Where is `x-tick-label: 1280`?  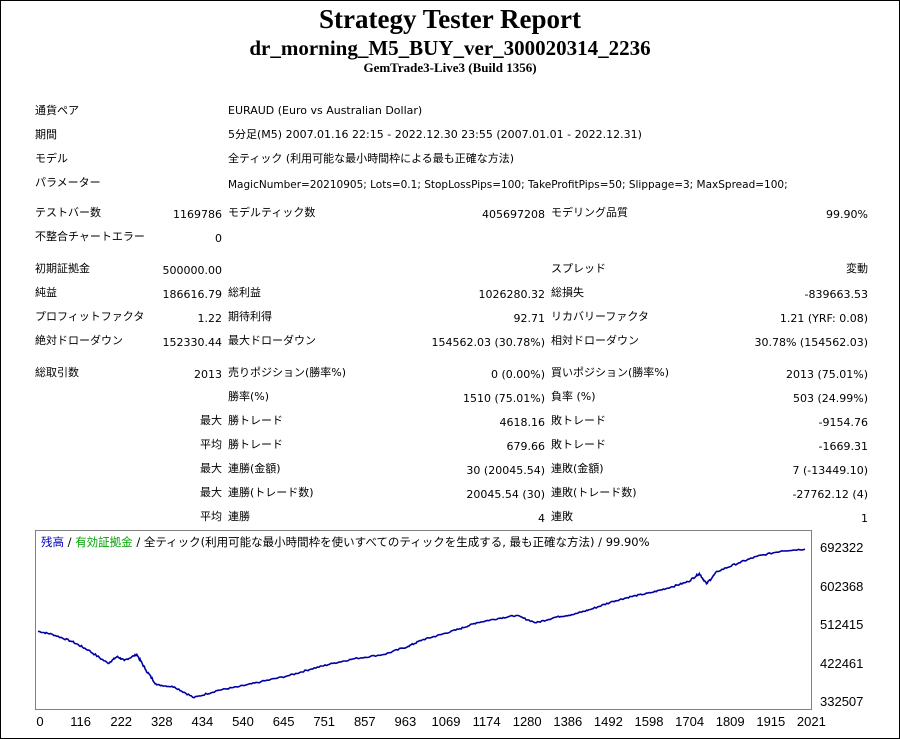 x-tick-label: 1280 is located at coordinates (527, 721).